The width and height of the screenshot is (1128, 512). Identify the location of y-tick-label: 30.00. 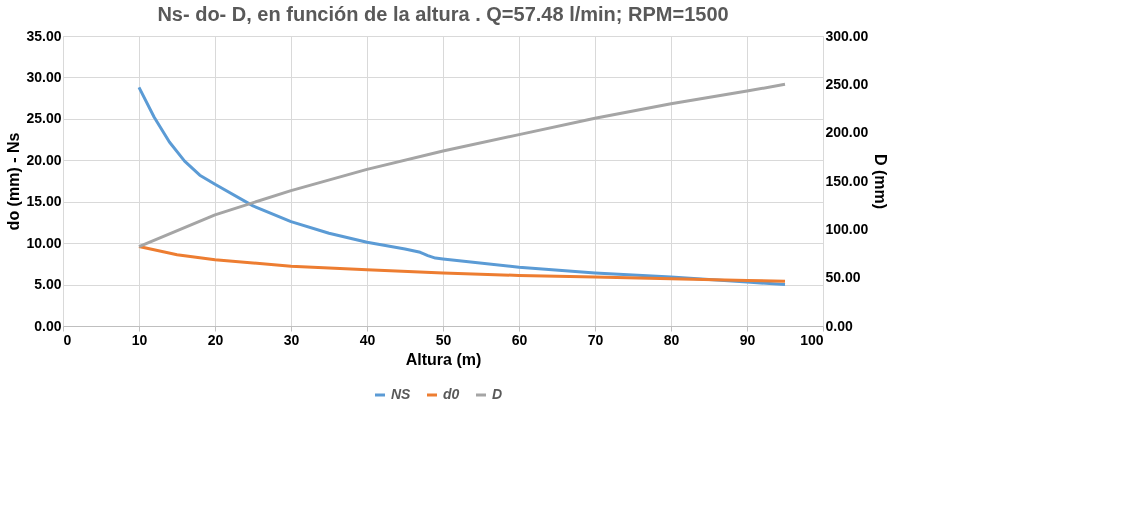
(44, 76).